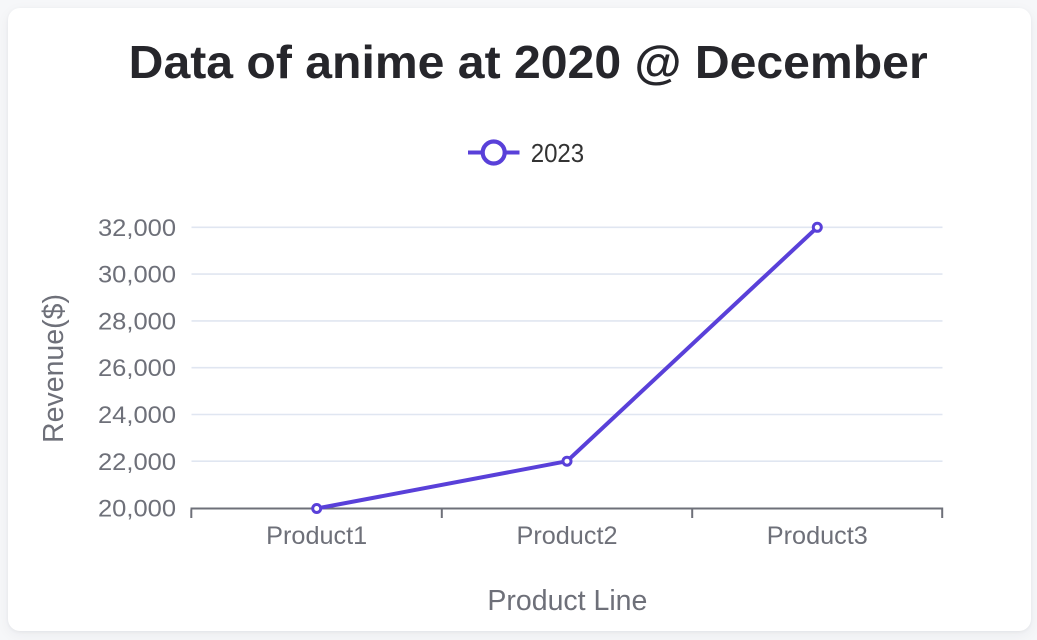 The width and height of the screenshot is (1037, 640). I want to click on svg-text: Product3, so click(817, 536).